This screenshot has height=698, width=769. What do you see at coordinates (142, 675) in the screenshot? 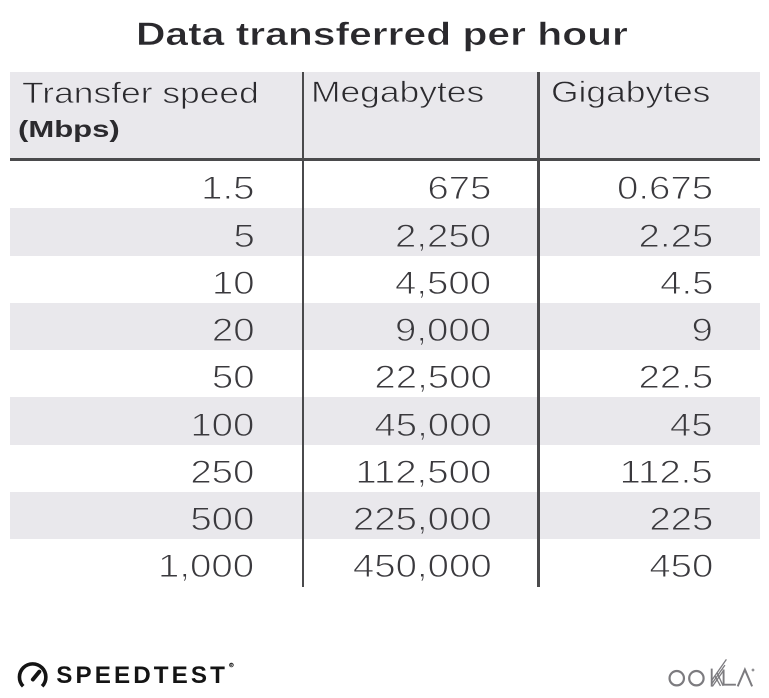
I see `svg-text: SPEEDTEST` at bounding box center [142, 675].